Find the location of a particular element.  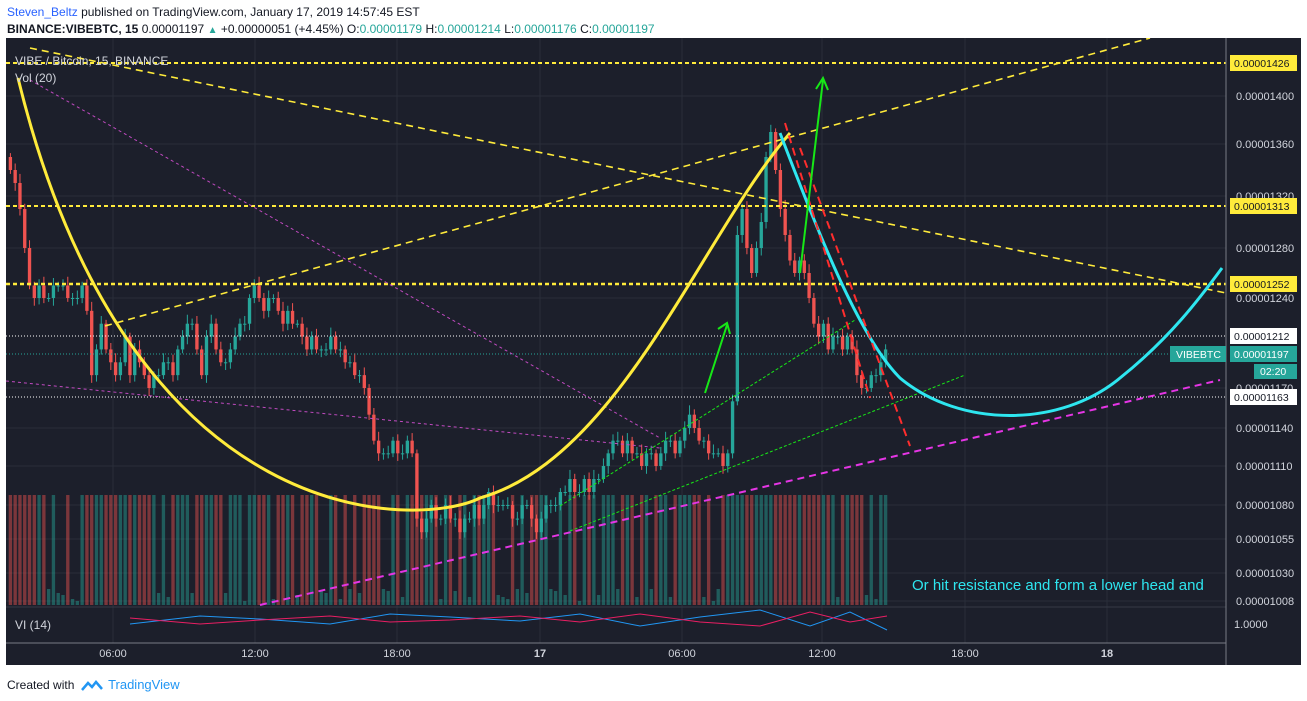

countdown-tag is located at coordinates (1275, 371).